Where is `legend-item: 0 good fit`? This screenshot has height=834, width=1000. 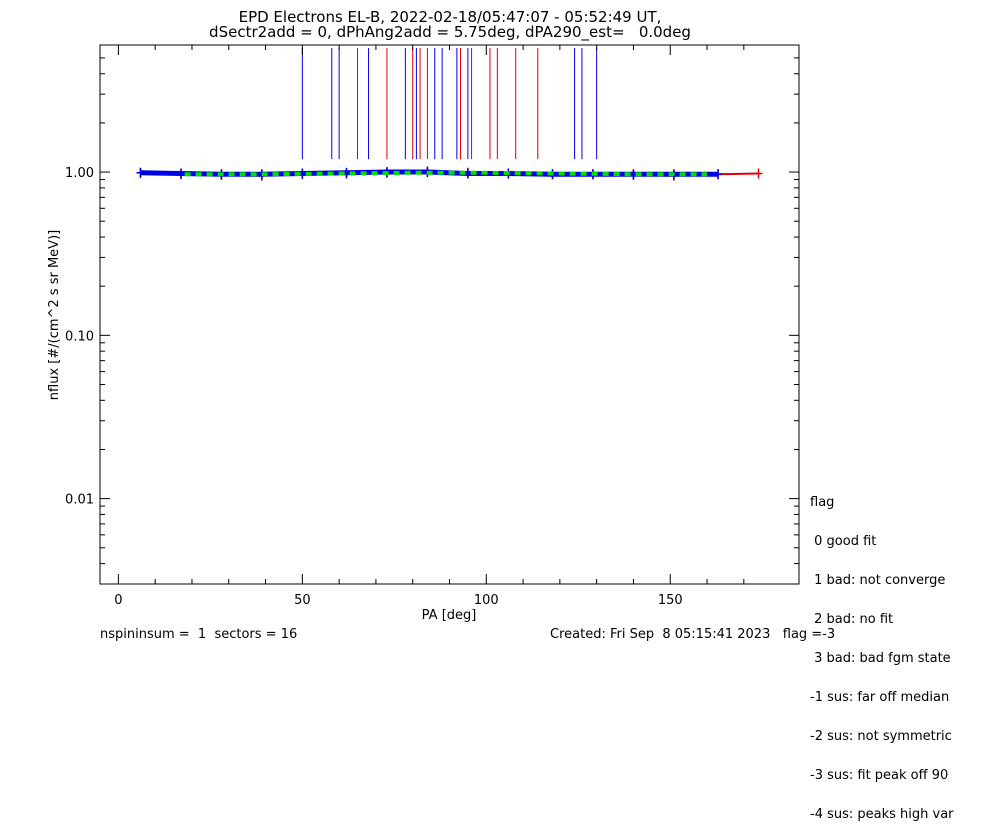 legend-item: 0 good fit is located at coordinates (843, 541).